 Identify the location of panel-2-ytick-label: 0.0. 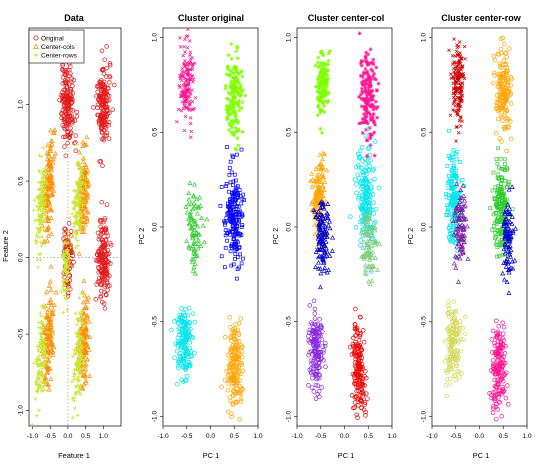
(155, 226).